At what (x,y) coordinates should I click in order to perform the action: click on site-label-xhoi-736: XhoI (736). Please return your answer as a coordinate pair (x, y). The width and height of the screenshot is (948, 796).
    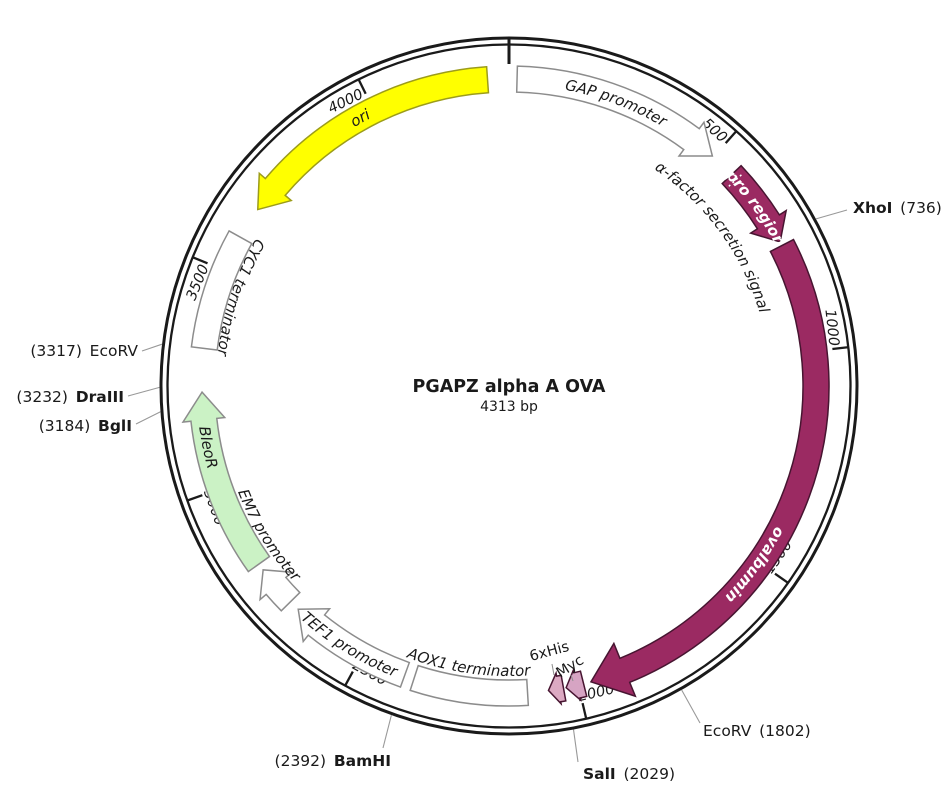
    Looking at the image, I should click on (897, 208).